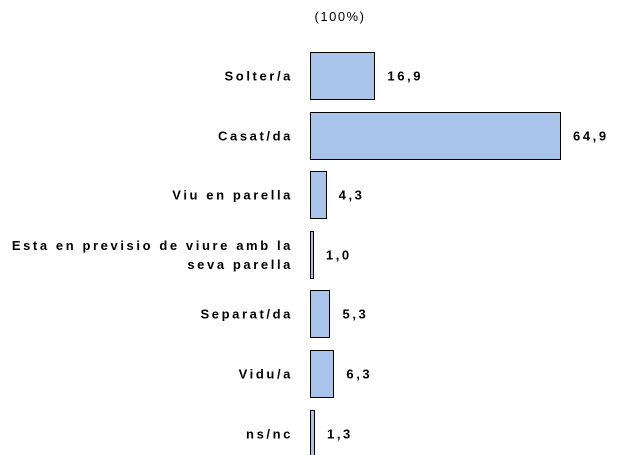 The width and height of the screenshot is (623, 455). What do you see at coordinates (351, 195) in the screenshot?
I see `value-label: 4,3` at bounding box center [351, 195].